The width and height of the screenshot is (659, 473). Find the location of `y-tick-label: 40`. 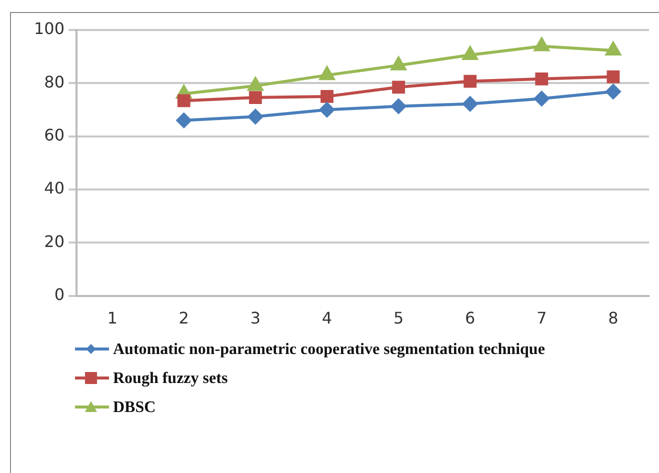

y-tick-label: 40 is located at coordinates (54, 188).